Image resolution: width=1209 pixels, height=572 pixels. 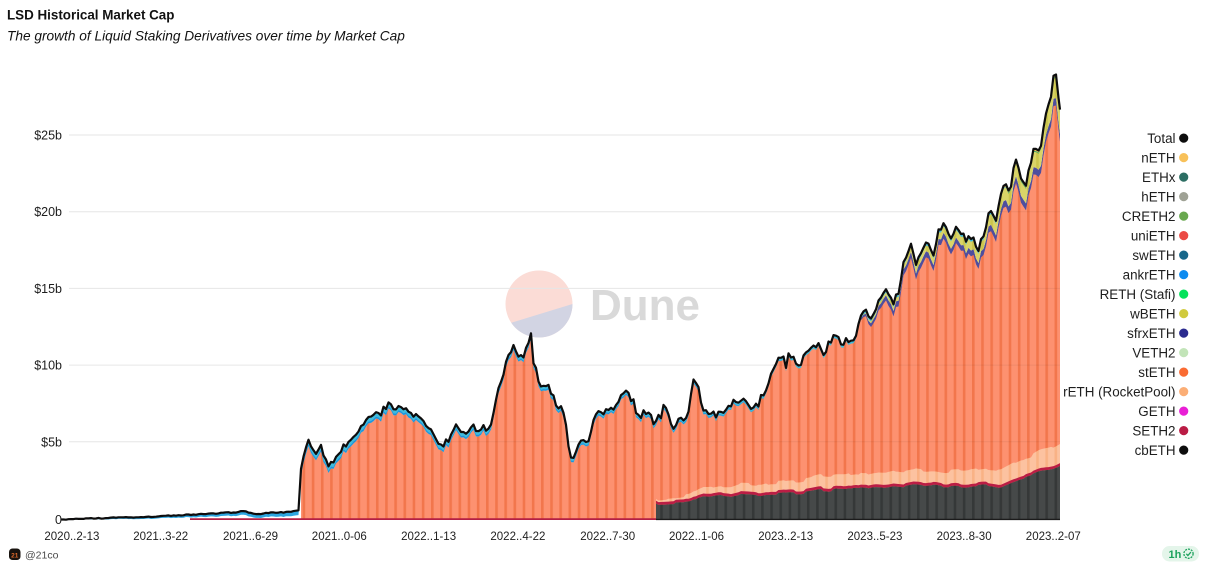 What do you see at coordinates (517, 537) in the screenshot?
I see `svg-text: 2022..4-22` at bounding box center [517, 537].